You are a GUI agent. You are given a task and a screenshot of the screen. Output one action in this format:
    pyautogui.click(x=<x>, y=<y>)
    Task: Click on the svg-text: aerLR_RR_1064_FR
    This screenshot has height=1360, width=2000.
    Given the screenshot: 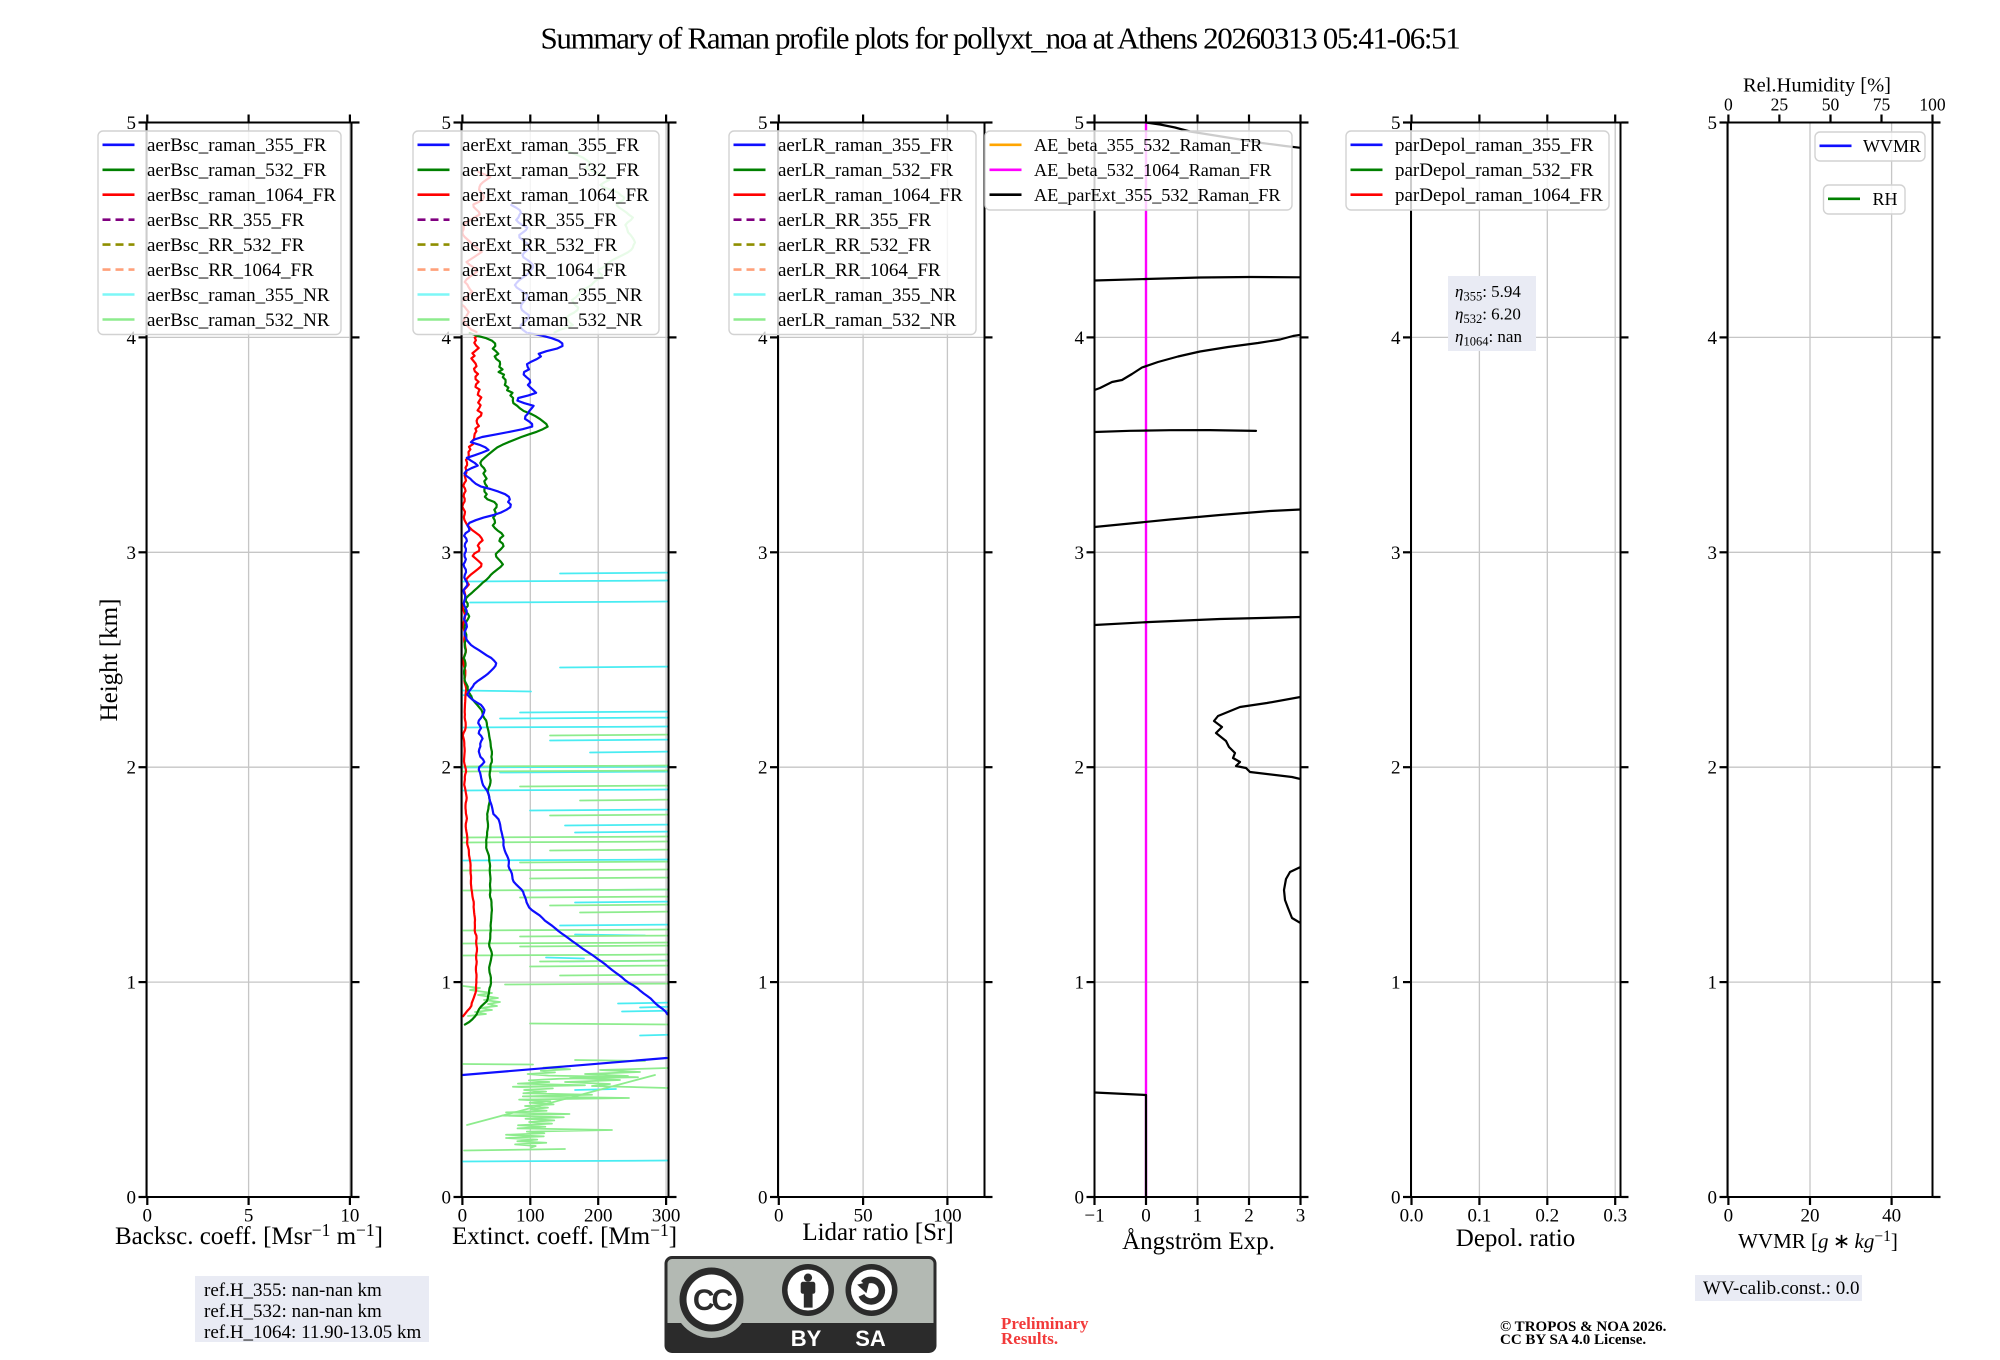 What is the action you would take?
    pyautogui.click(x=859, y=270)
    